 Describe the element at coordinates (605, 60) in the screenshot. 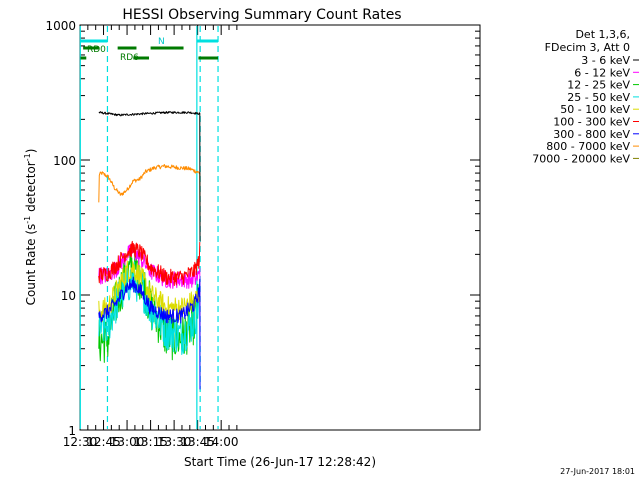

I see `legend-label: 3 - 6 keV` at that location.